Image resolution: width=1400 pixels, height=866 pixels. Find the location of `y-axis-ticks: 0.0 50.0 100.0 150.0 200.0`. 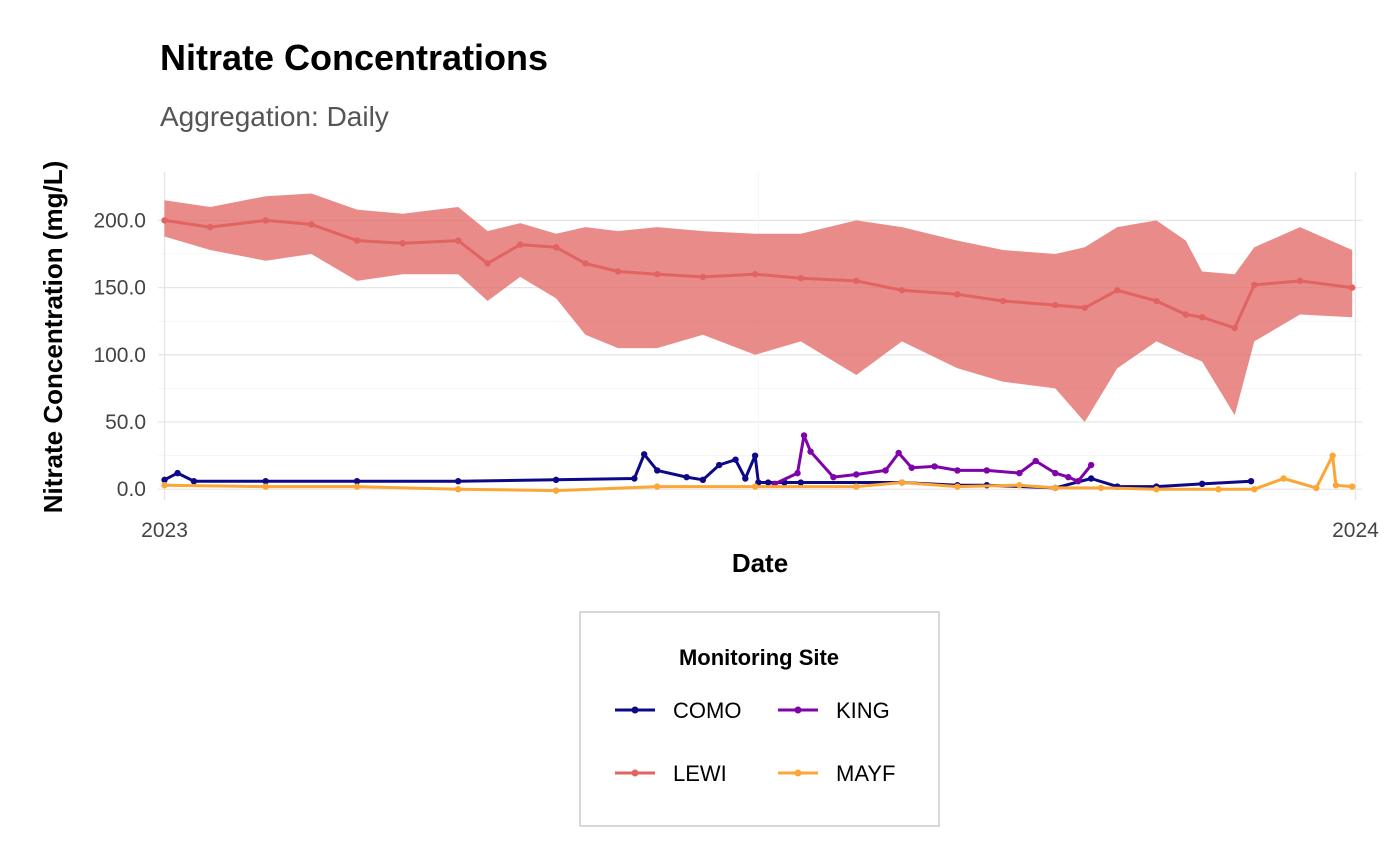

y-axis-ticks: 0.0 50.0 100.0 150.0 200.0 is located at coordinates (119, 355).